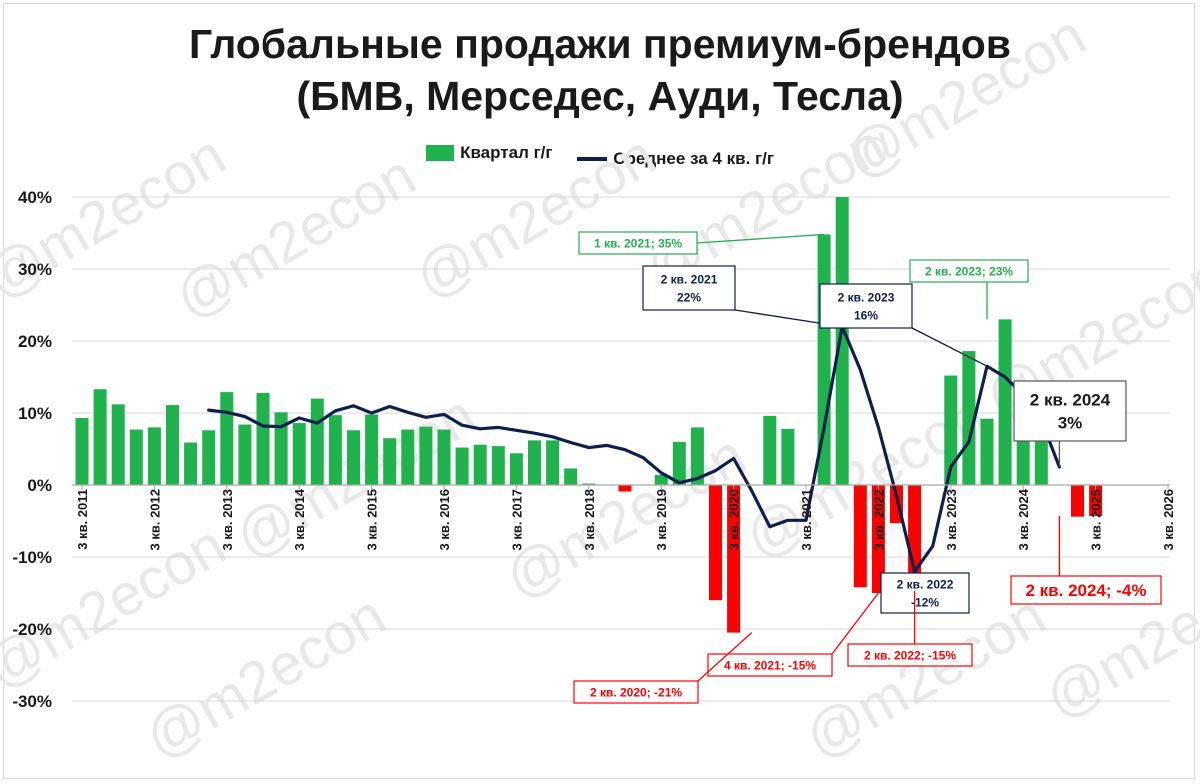 The height and width of the screenshot is (784, 1200). What do you see at coordinates (39, 485) in the screenshot?
I see `y-tick-label: 0%` at bounding box center [39, 485].